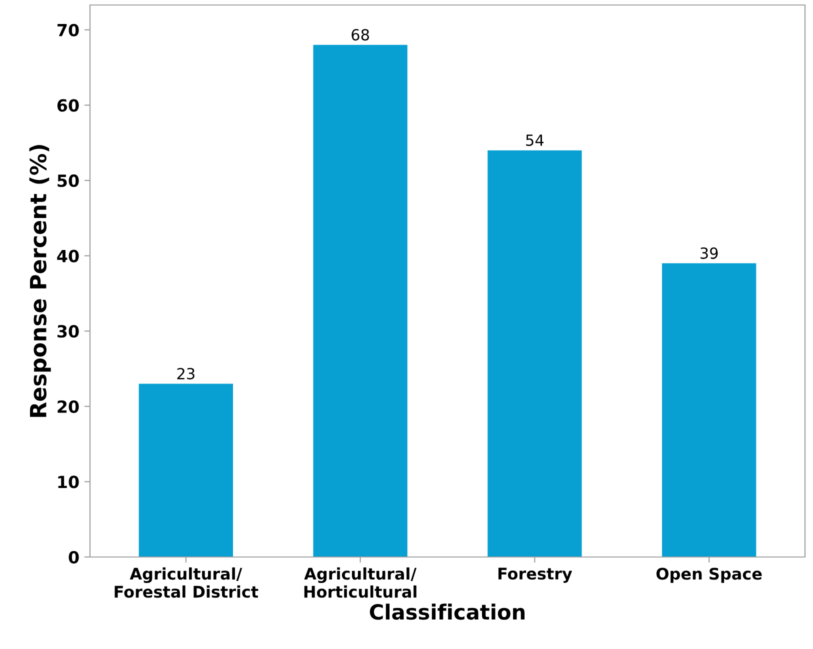 This screenshot has width=813, height=649. I want to click on data-label: 68, so click(360, 35).